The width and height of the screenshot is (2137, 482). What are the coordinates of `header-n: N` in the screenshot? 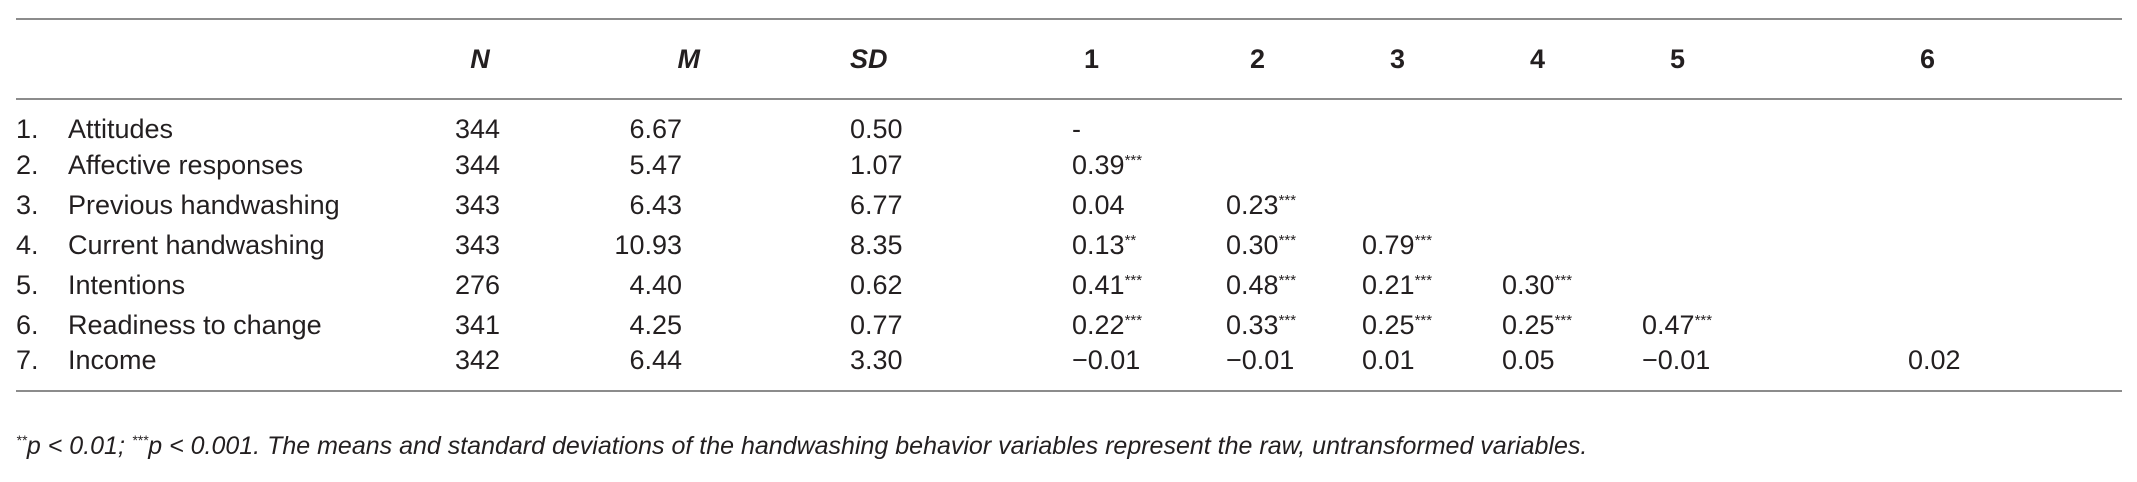 It's located at (480, 58).